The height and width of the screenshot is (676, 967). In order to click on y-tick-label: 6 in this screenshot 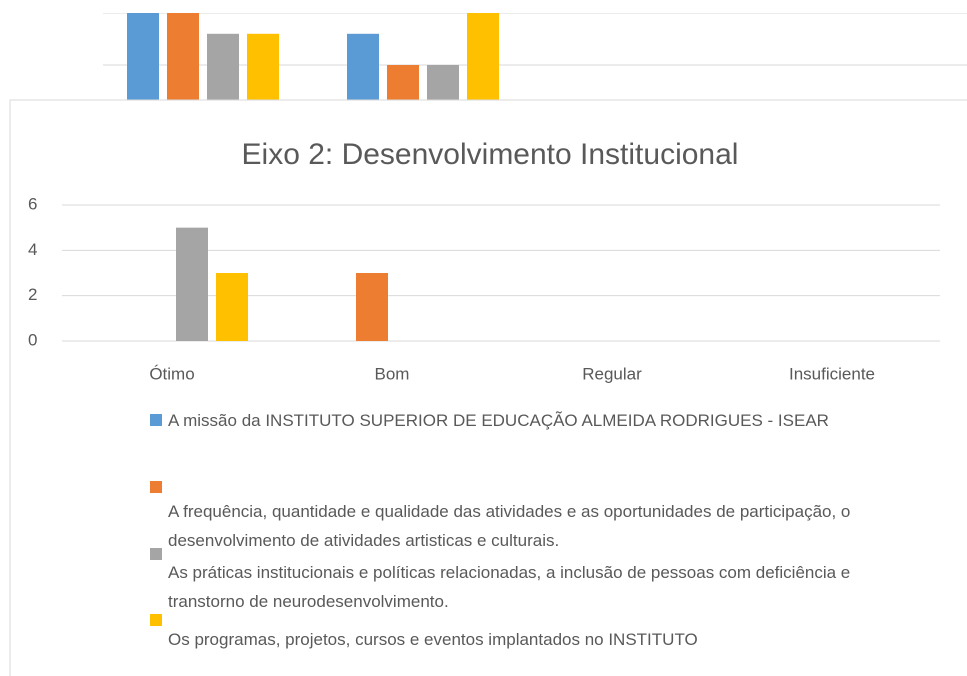, I will do `click(32, 203)`.